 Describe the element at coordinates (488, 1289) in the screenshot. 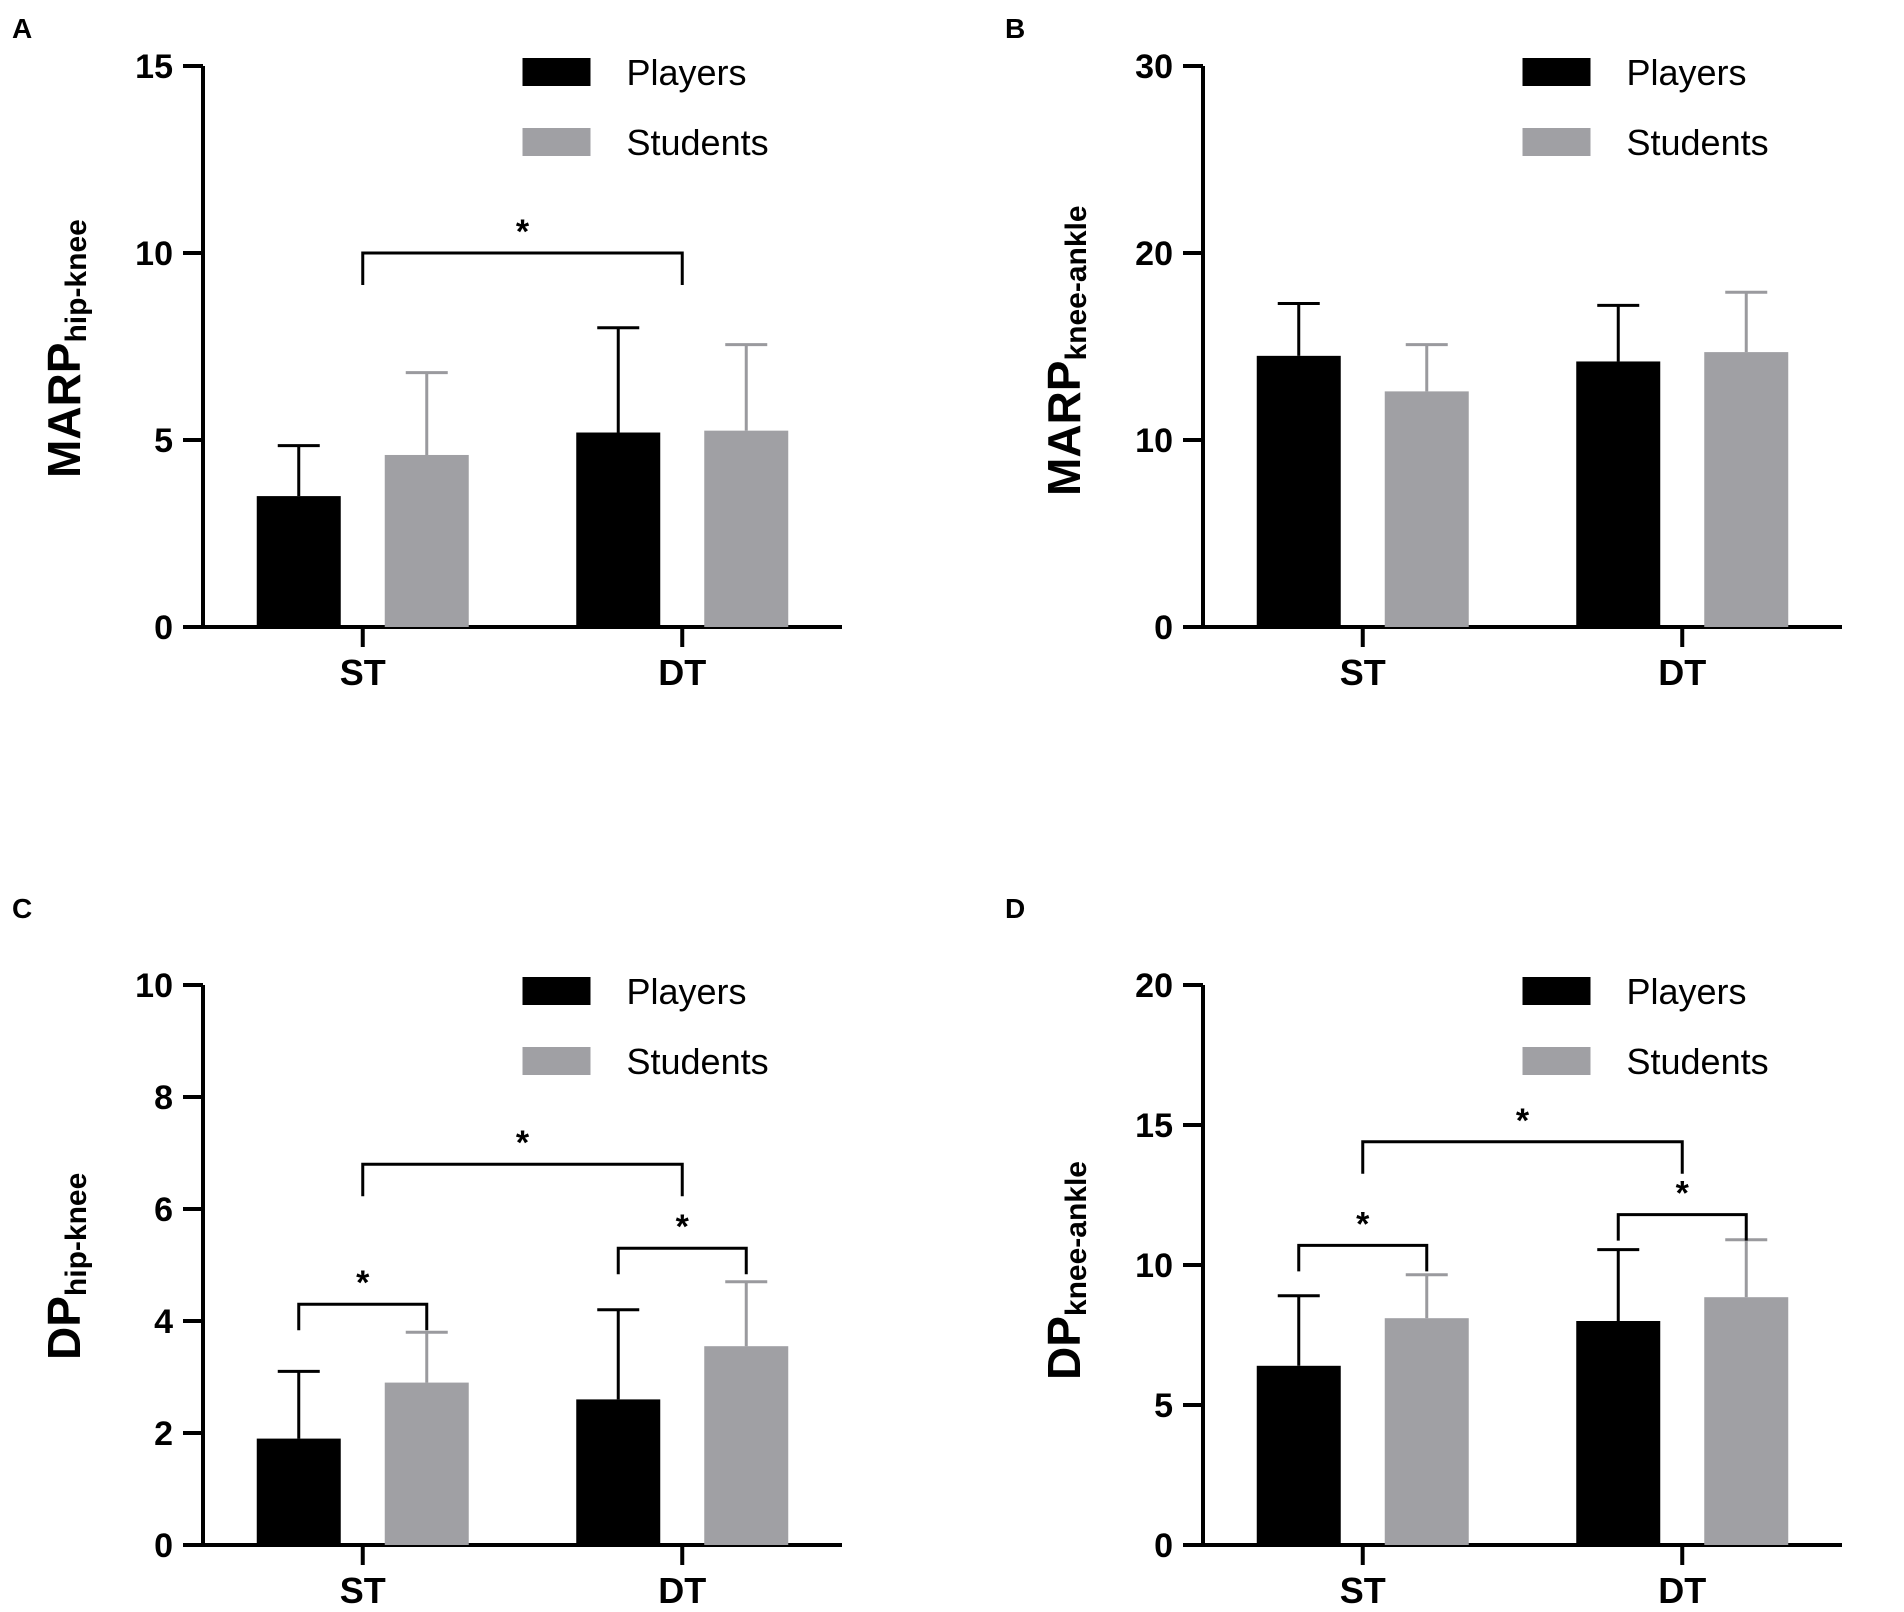

I see `plot-area: 0 2 4 6 8 10 ST DT * * * Players Students` at that location.